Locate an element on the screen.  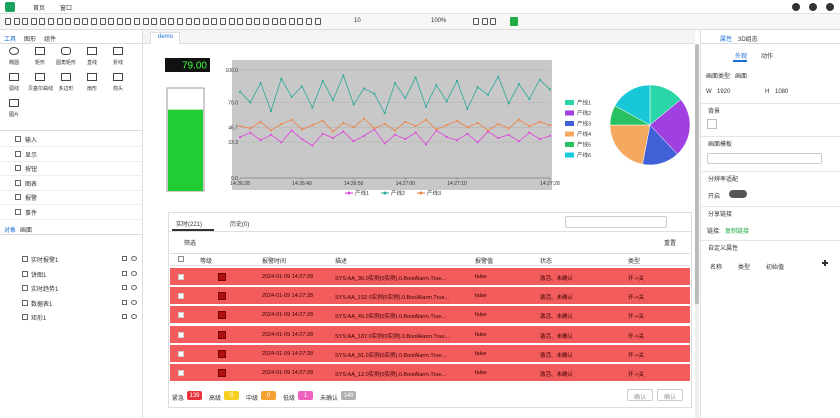
run-icon is located at coordinates (514, 21).